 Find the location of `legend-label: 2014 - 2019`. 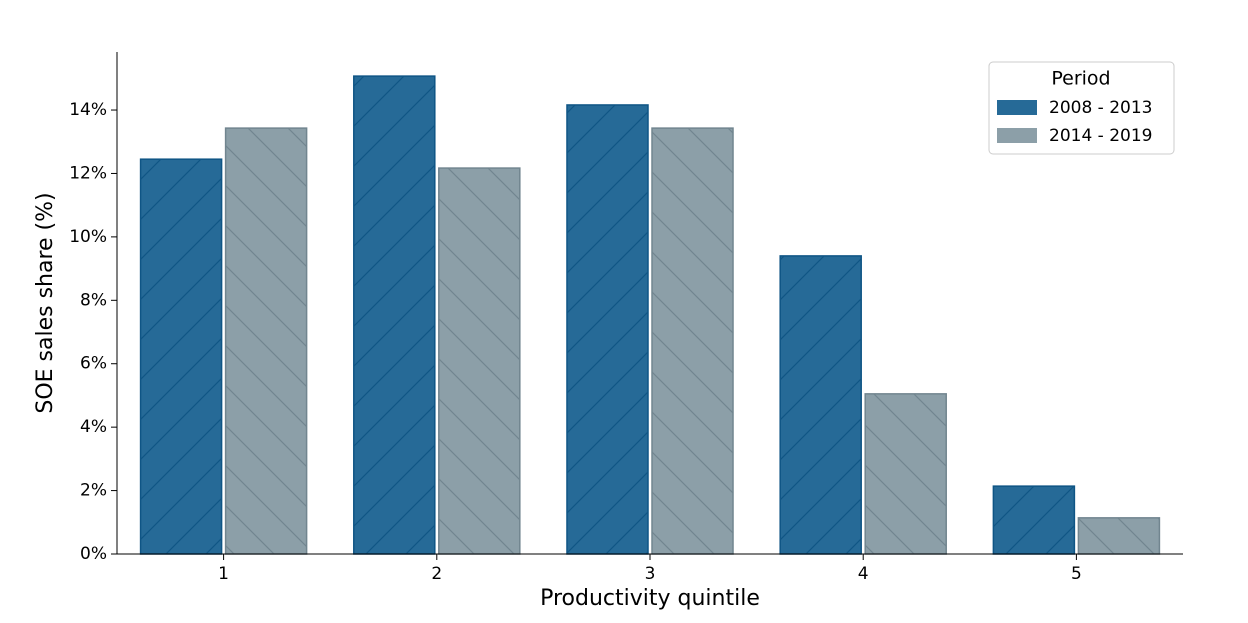

legend-label: 2014 - 2019 is located at coordinates (1100, 136).